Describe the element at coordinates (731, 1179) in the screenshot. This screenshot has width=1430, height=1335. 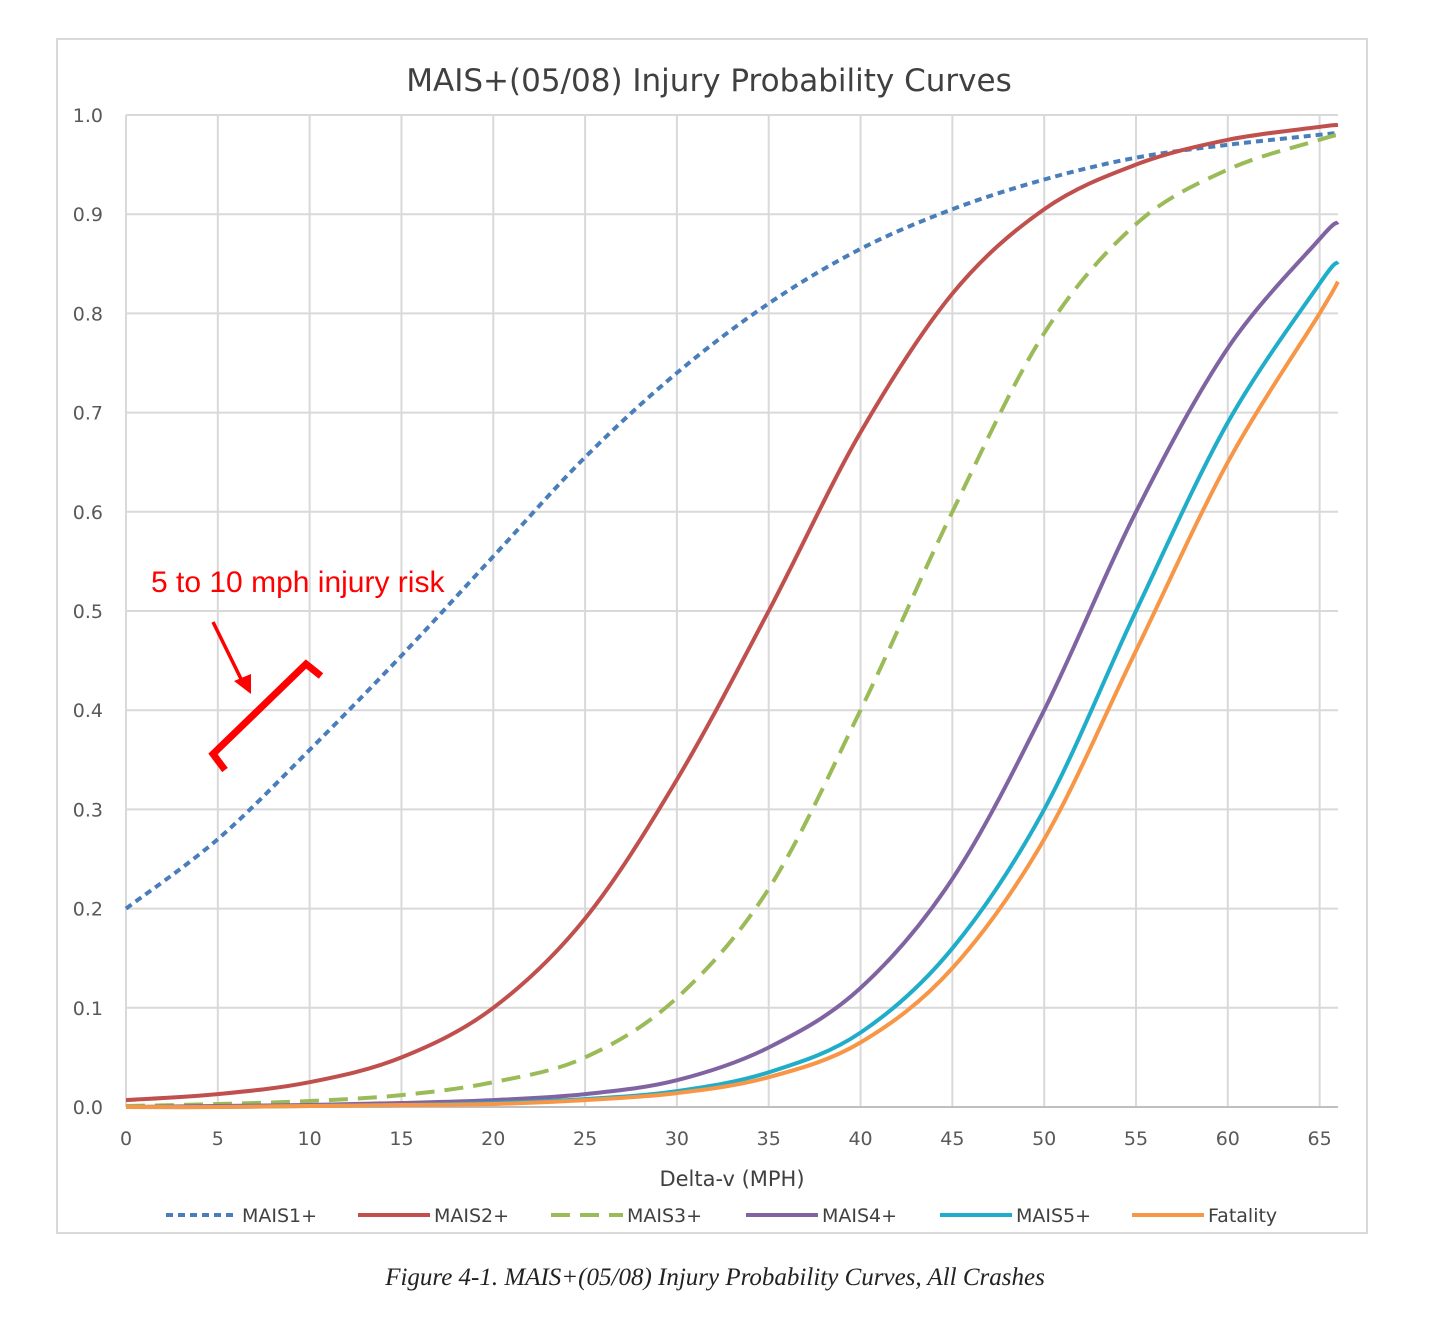
I see `x-axis-label: Delta-v (MPH)` at that location.